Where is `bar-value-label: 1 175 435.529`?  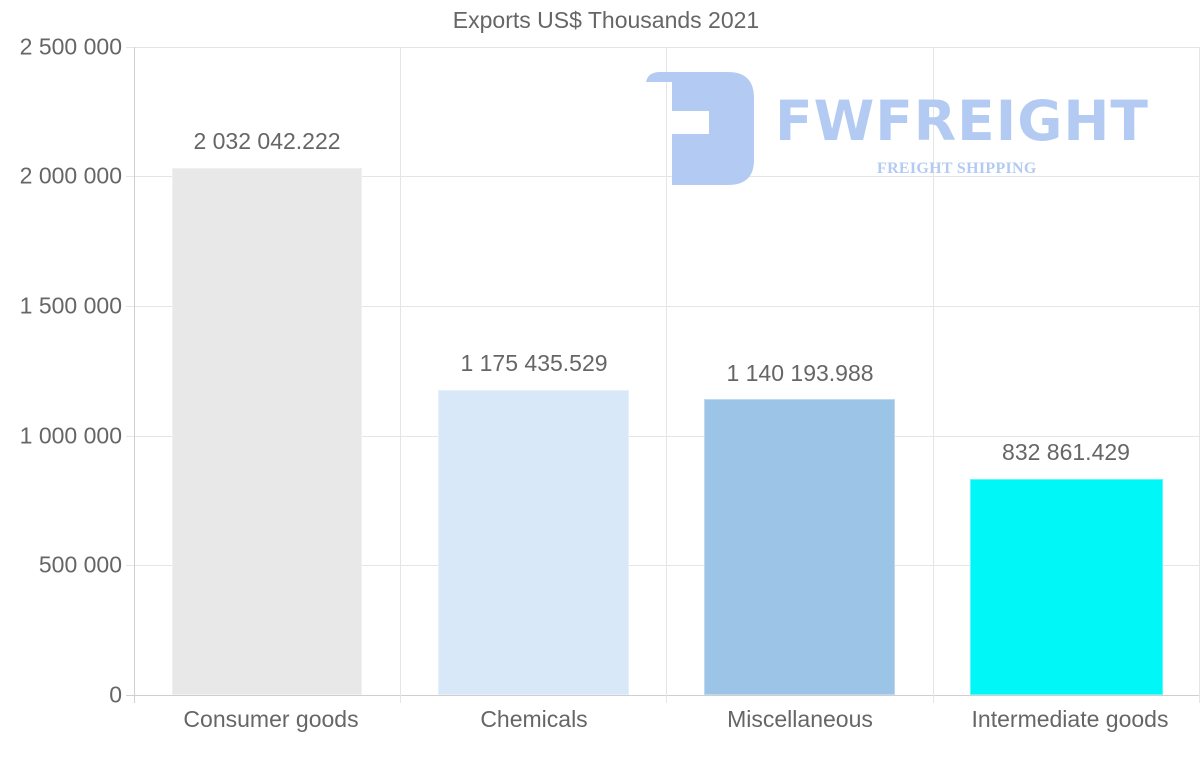 bar-value-label: 1 175 435.529 is located at coordinates (534, 363).